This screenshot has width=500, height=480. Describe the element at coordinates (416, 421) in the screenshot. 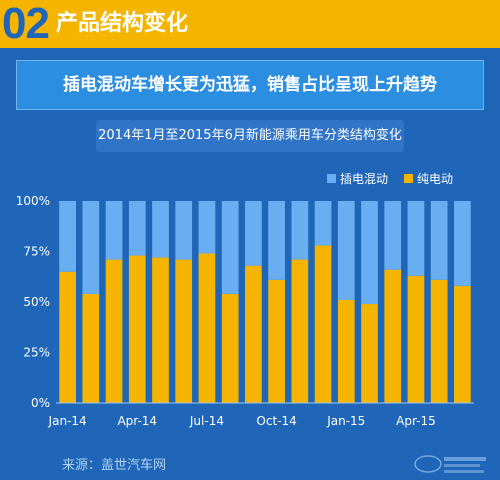

I see `x-tick-label: Apr-15` at that location.